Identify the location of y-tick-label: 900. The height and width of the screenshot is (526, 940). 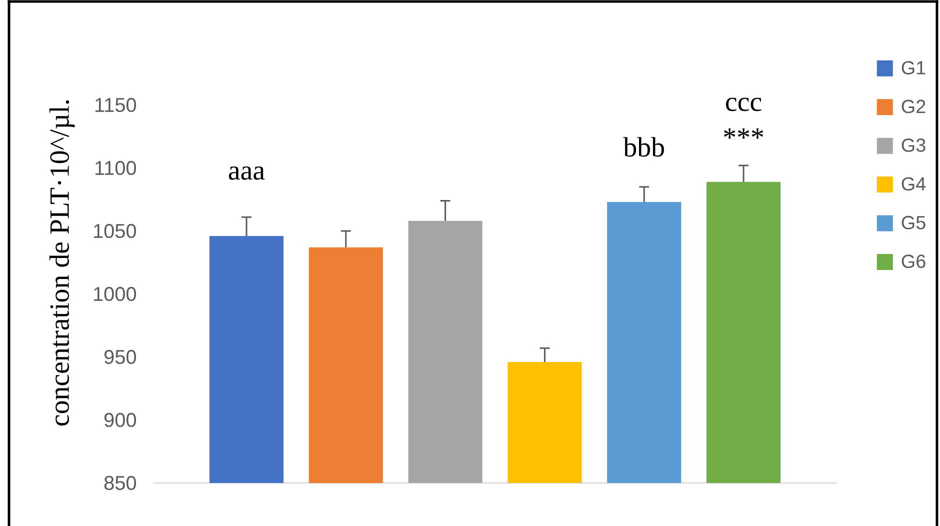
(120, 420).